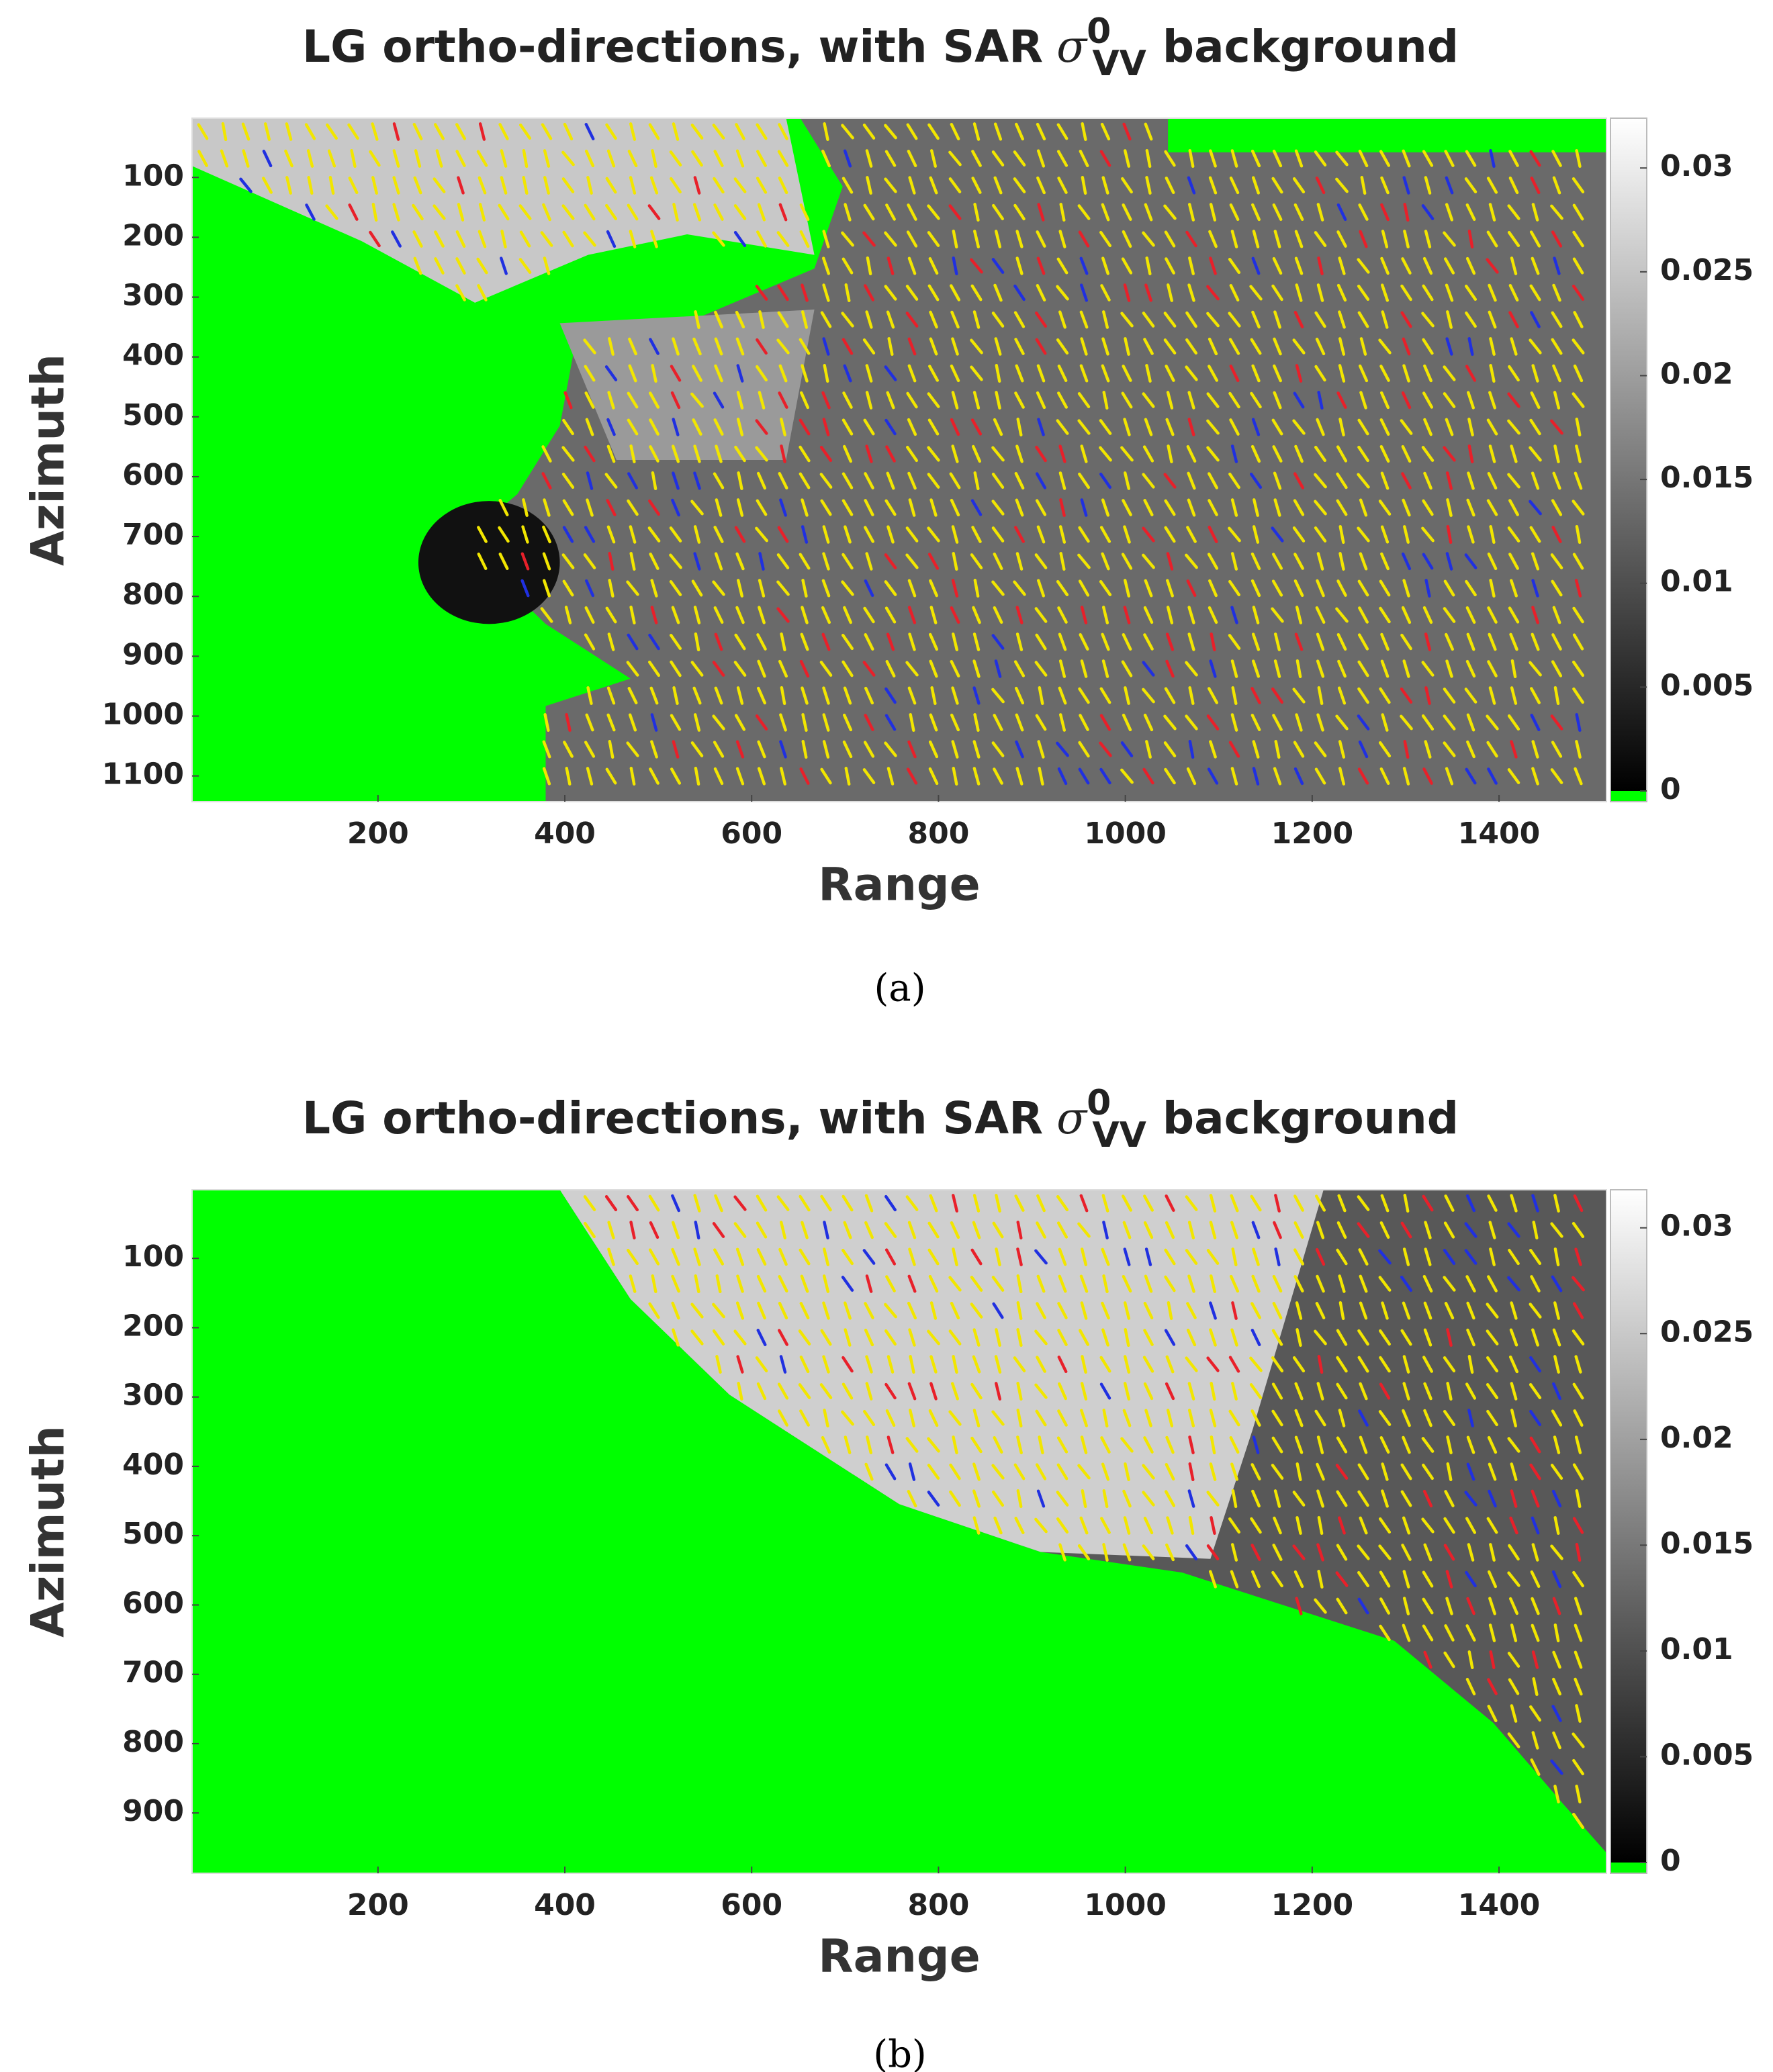 This screenshot has height=2072, width=1773. What do you see at coordinates (1312, 1905) in the screenshot?
I see `x-tick-label: 1200` at bounding box center [1312, 1905].